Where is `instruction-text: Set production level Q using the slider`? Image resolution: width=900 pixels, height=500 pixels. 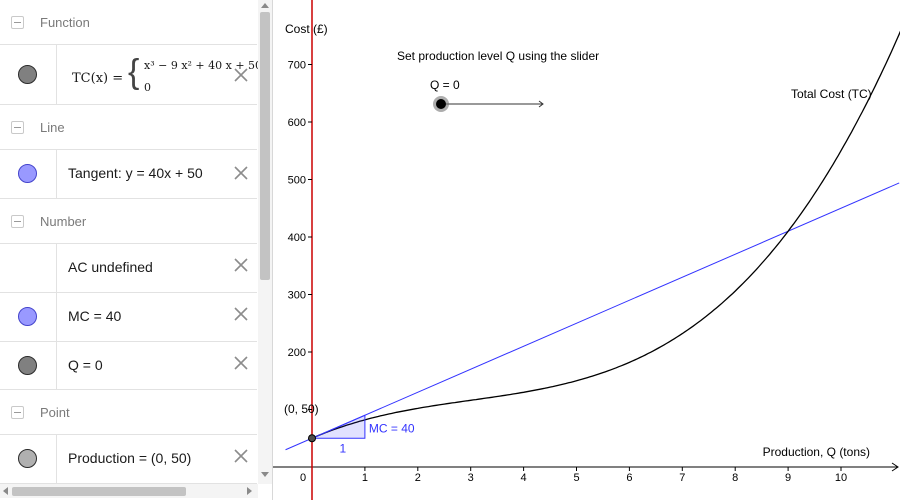
instruction-text: Set production level Q using the slider is located at coordinates (498, 56).